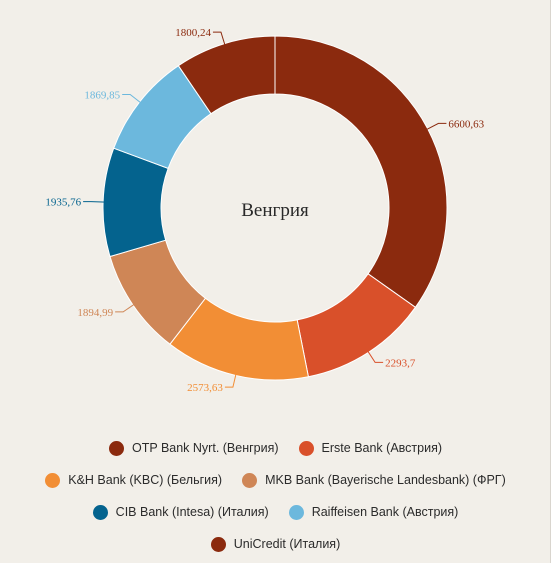 Image resolution: width=551 pixels, height=563 pixels. I want to click on data-label-erste-bank: 2293,7, so click(400, 363).